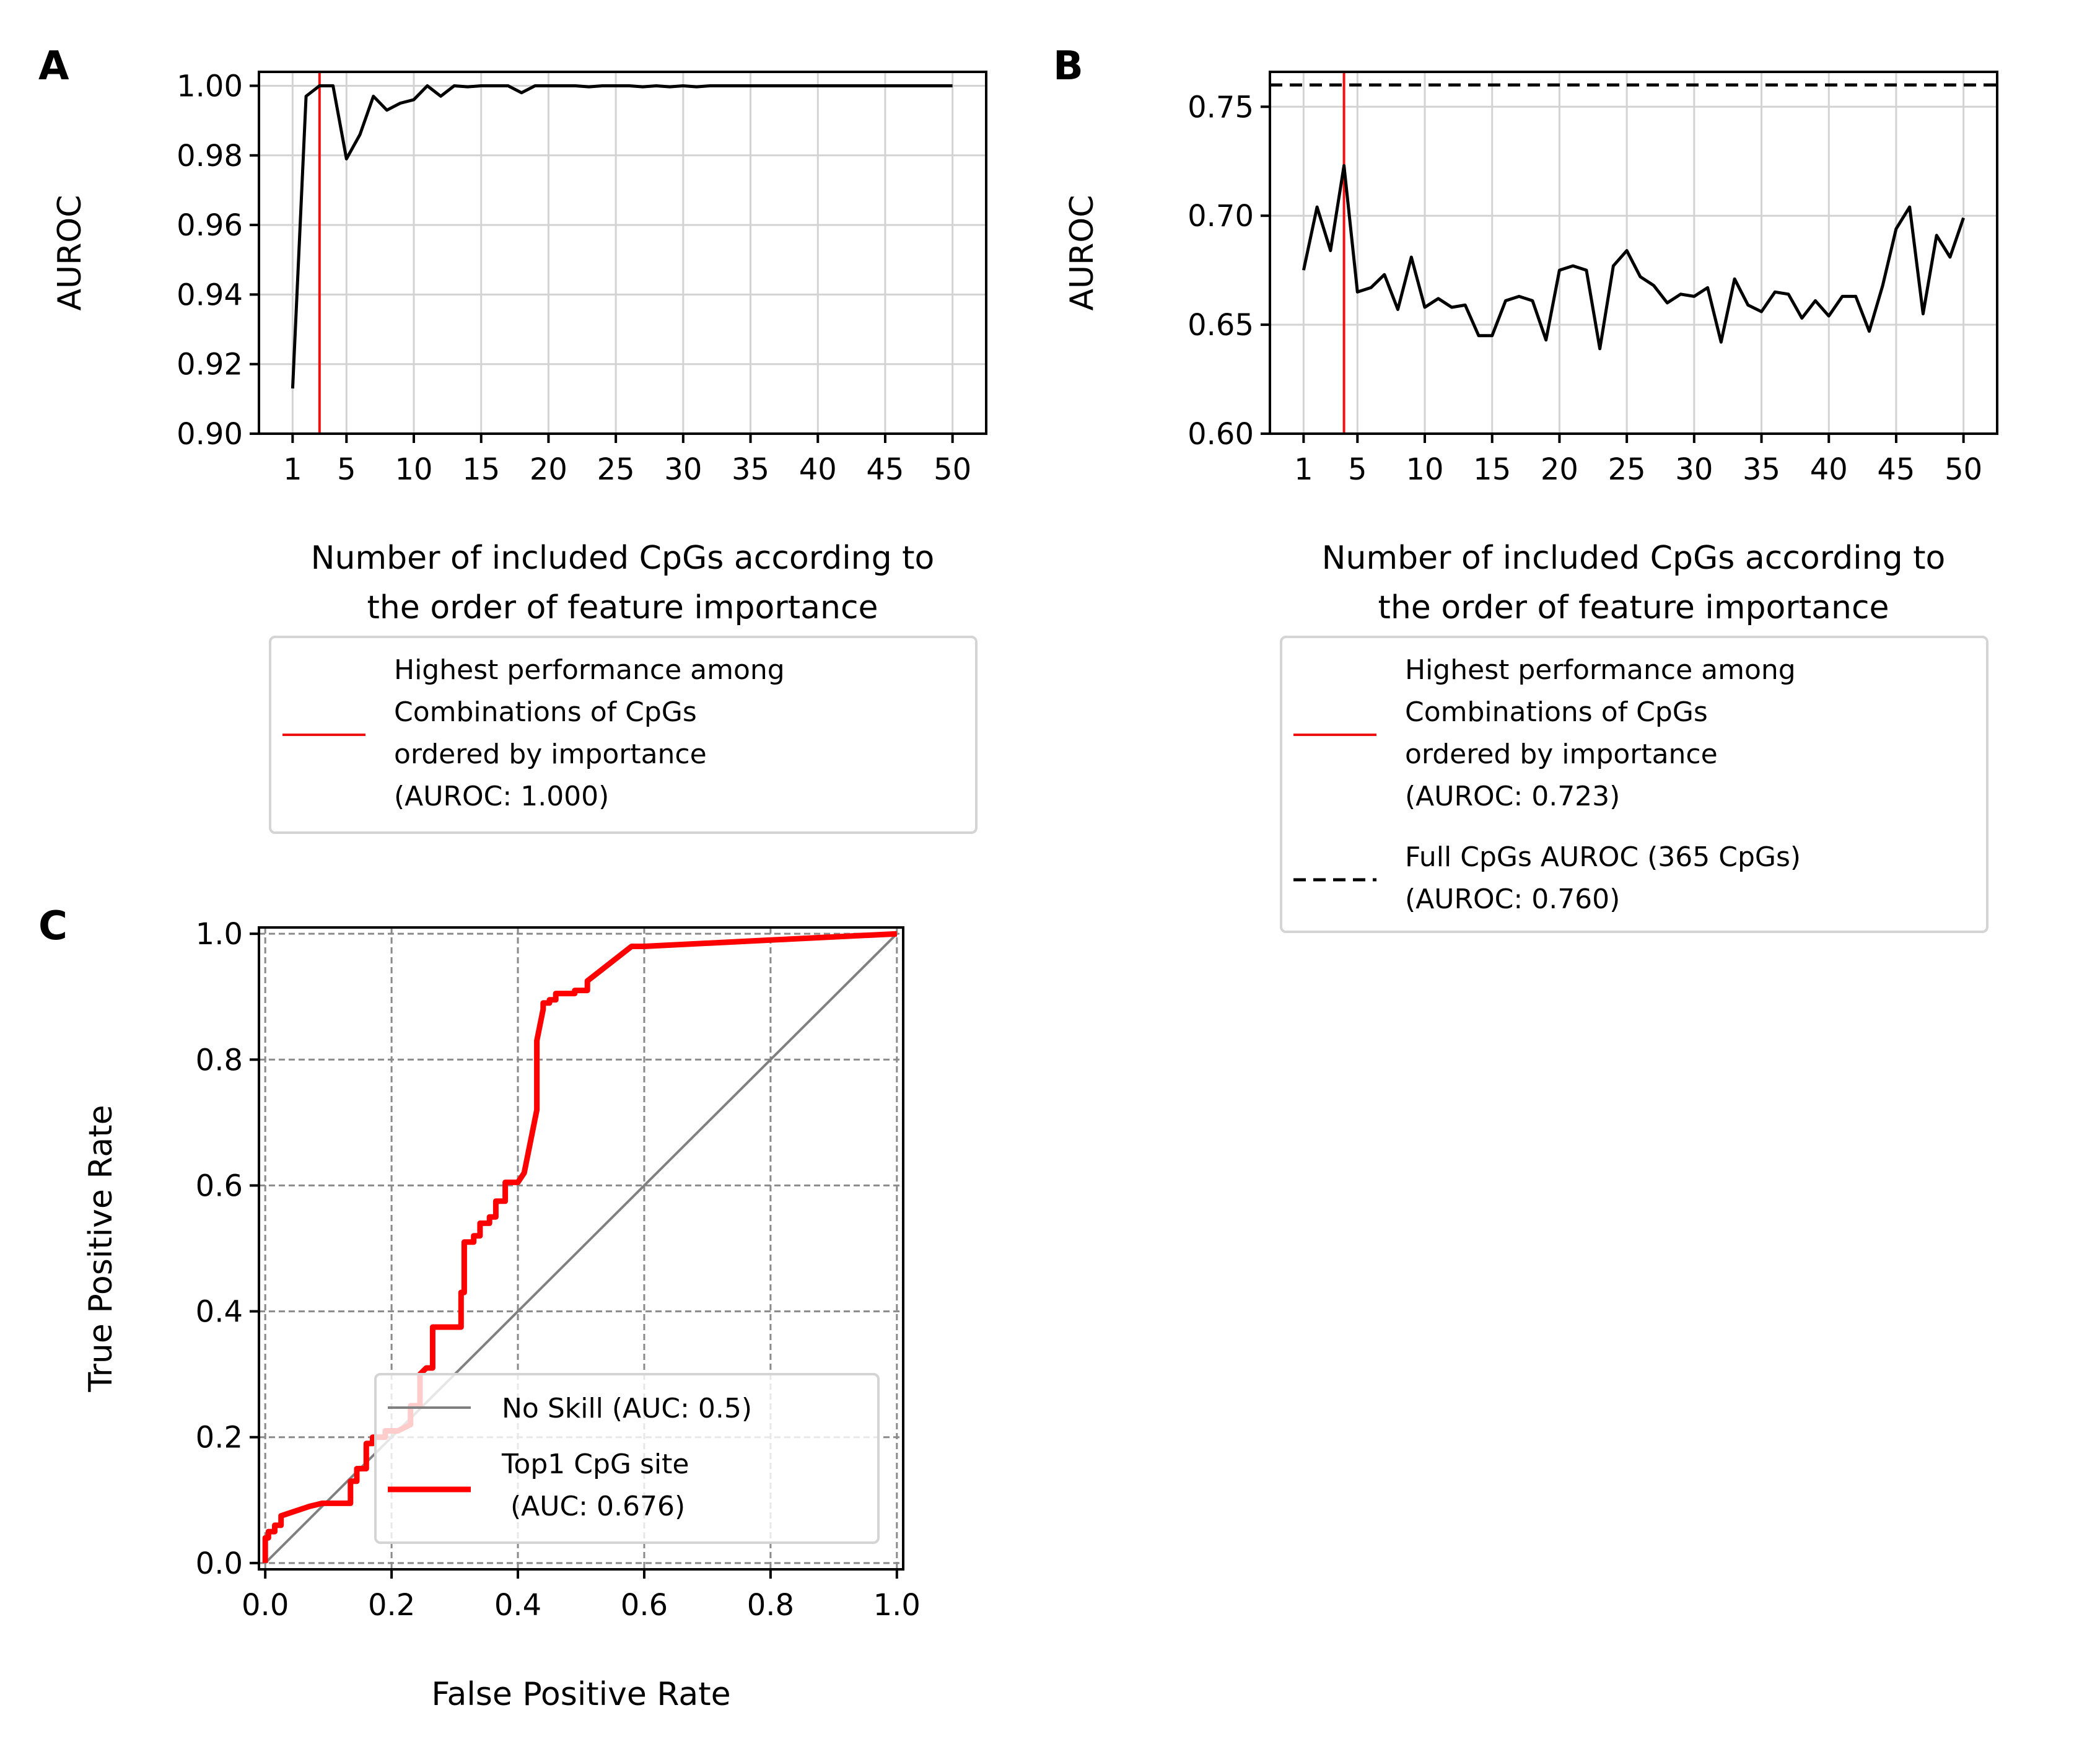 This screenshot has width=2100, height=1749. I want to click on panel-a-legend-text-2: Combinations of CpGs, so click(545, 712).